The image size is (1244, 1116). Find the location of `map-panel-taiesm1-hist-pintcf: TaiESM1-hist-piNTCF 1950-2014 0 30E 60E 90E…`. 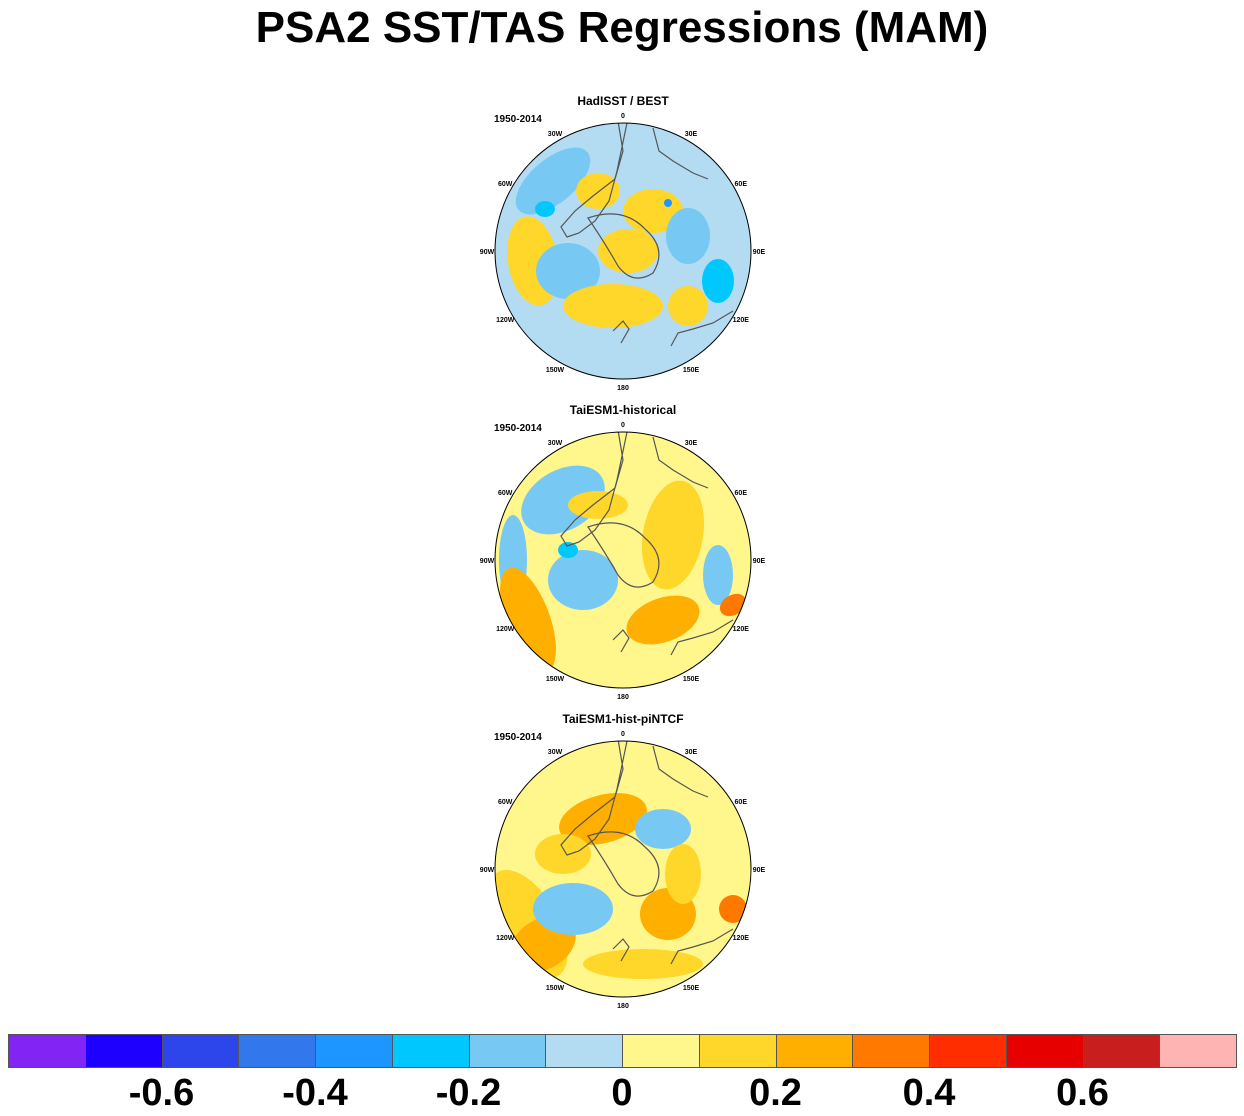

map-panel-taiesm1-hist-pintcf: TaiESM1-hist-piNTCF 1950-2014 0 30E 60E 90E… is located at coordinates (623, 862).